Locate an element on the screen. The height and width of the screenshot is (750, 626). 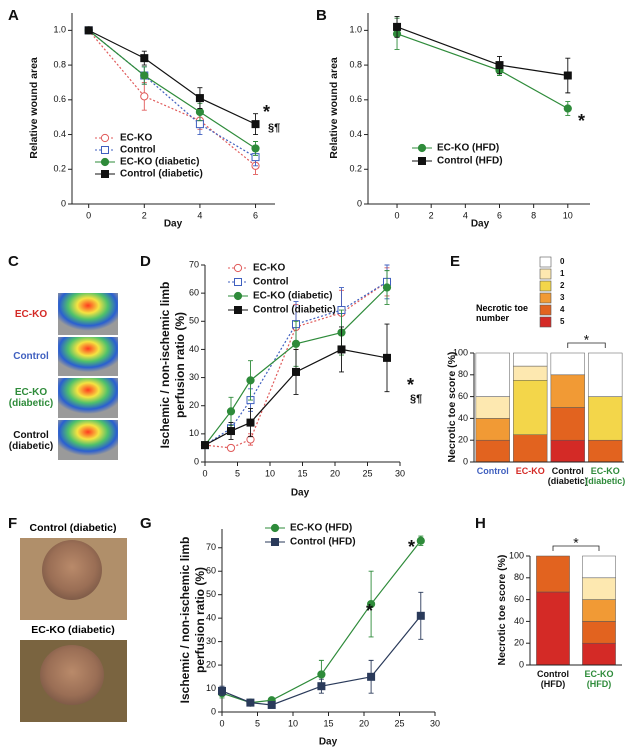
x-tick-label: 5 is located at coordinates (237, 473).